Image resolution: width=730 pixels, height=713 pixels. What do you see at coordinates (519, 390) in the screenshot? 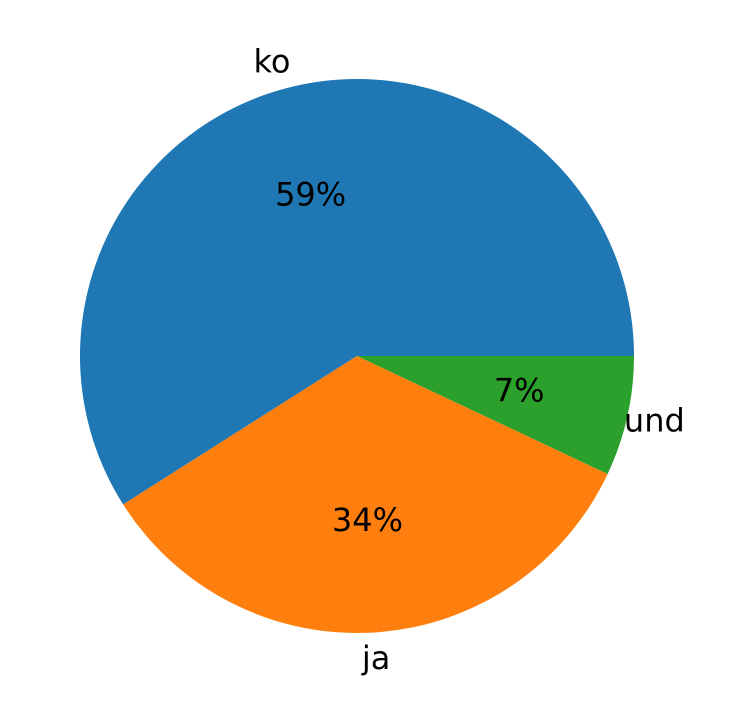
I see `value-label: 7%` at bounding box center [519, 390].